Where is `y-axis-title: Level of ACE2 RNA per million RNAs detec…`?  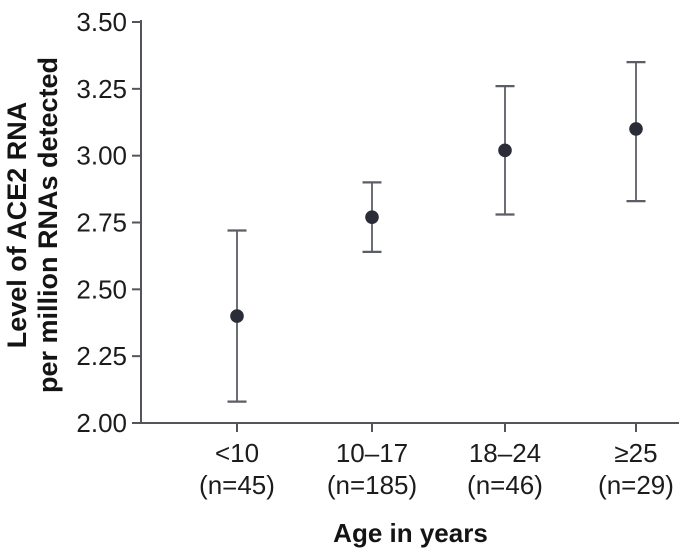 y-axis-title: Level of ACE2 RNA per million RNAs detec… is located at coordinates (33, 225).